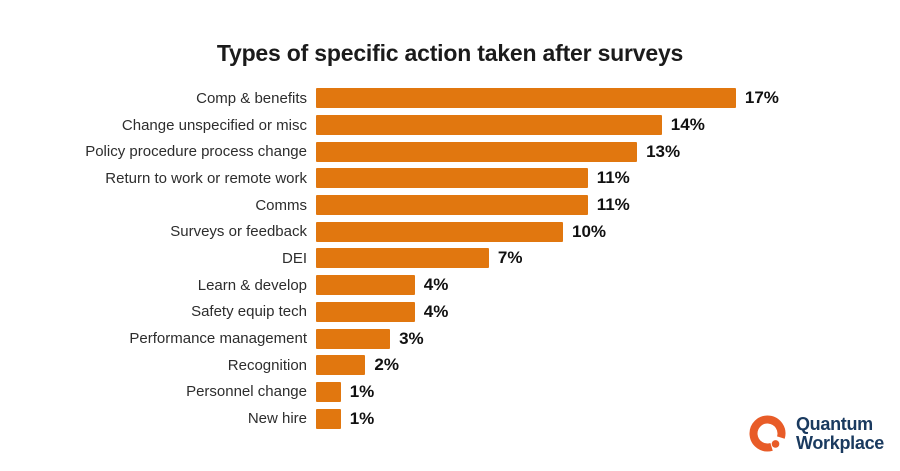 This screenshot has width=900, height=471. What do you see at coordinates (589, 231) in the screenshot?
I see `value-label: 10%` at bounding box center [589, 231].